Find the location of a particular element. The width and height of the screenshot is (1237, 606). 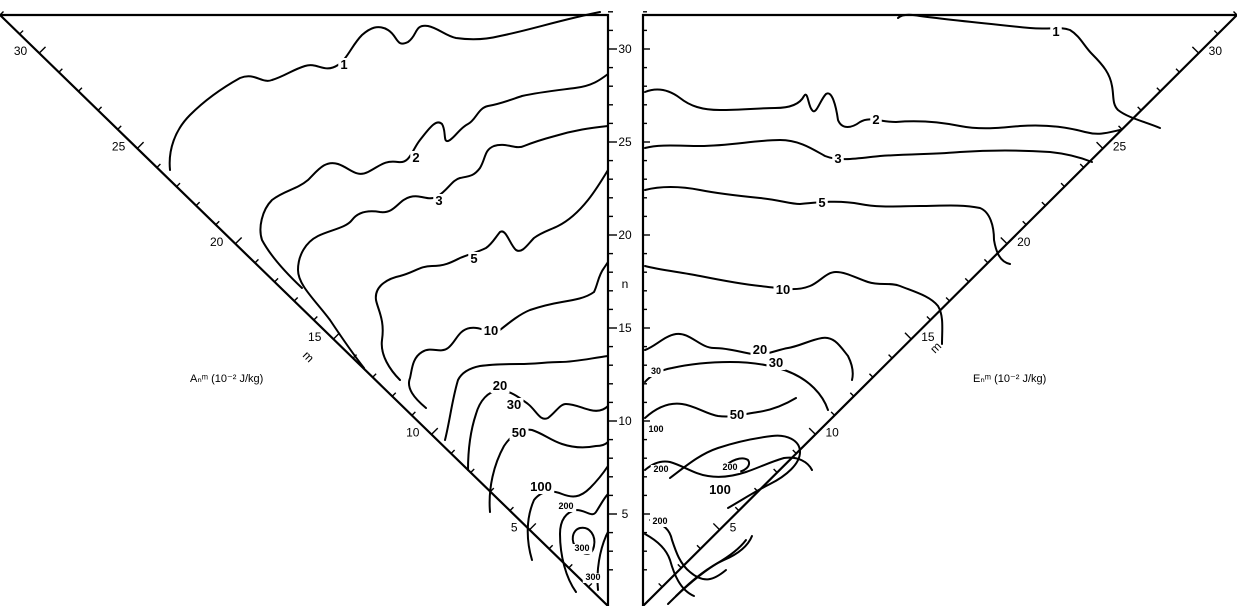

left-quantity-label: Aₙᵐ (10⁻² J/kg) is located at coordinates (226, 379).